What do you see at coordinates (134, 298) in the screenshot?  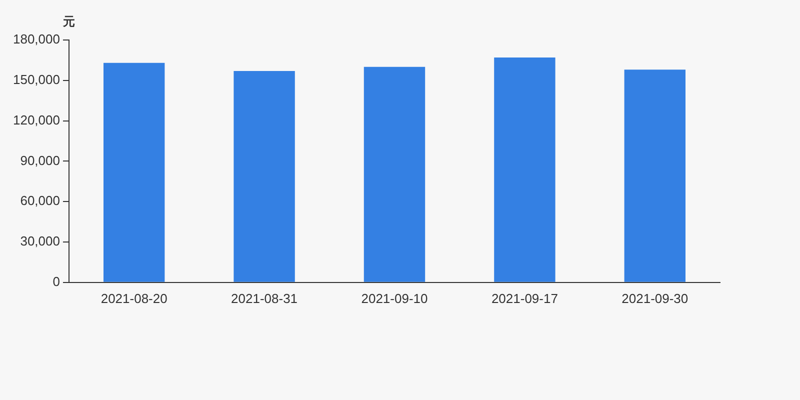 I see `x-tick-label: 2021-08-20` at bounding box center [134, 298].